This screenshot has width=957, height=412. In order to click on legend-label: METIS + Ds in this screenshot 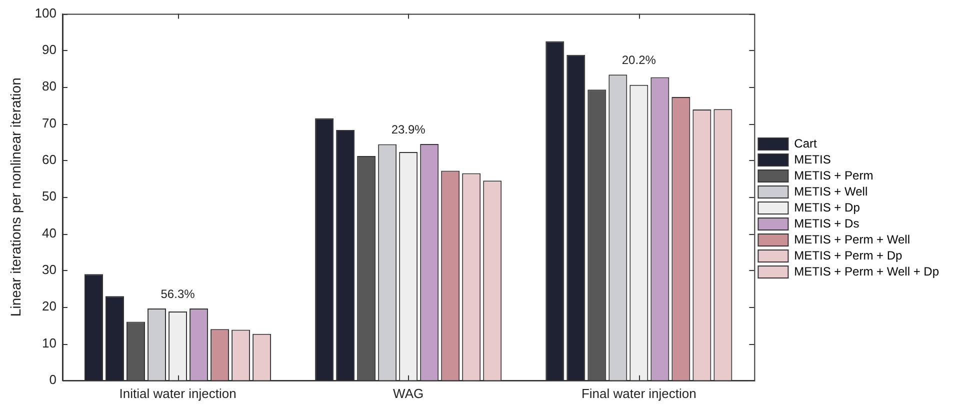, I will do `click(827, 223)`.